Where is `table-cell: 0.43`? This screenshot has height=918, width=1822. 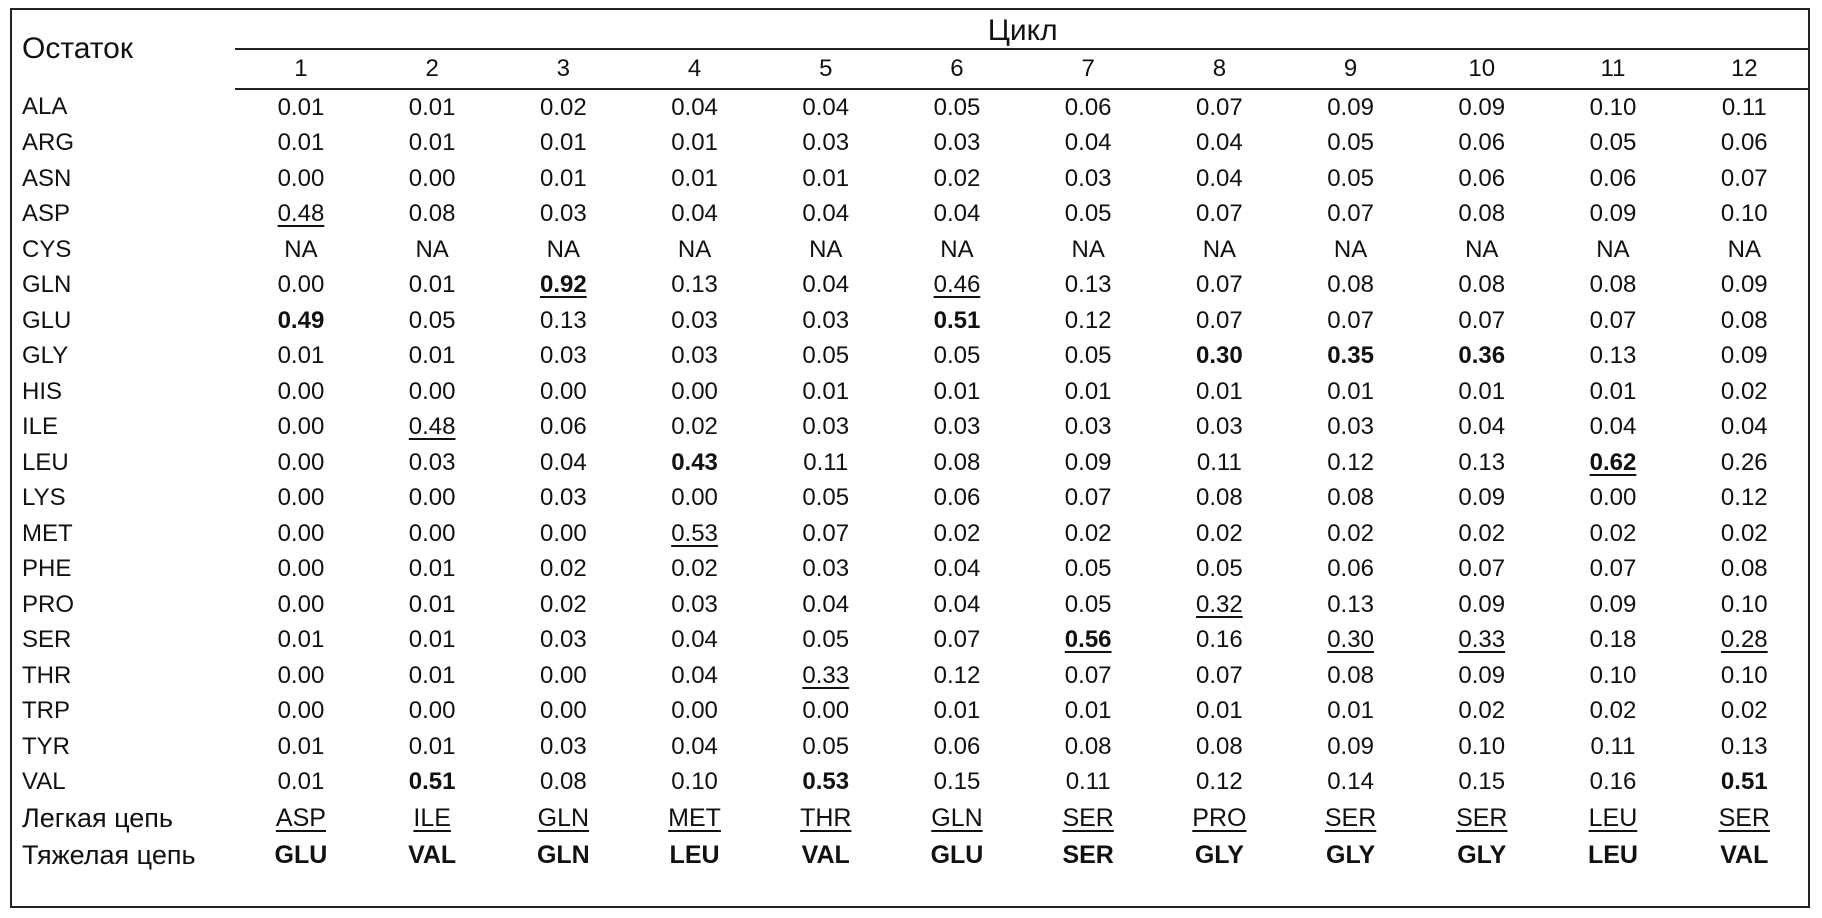 table-cell: 0.43 is located at coordinates (694, 463).